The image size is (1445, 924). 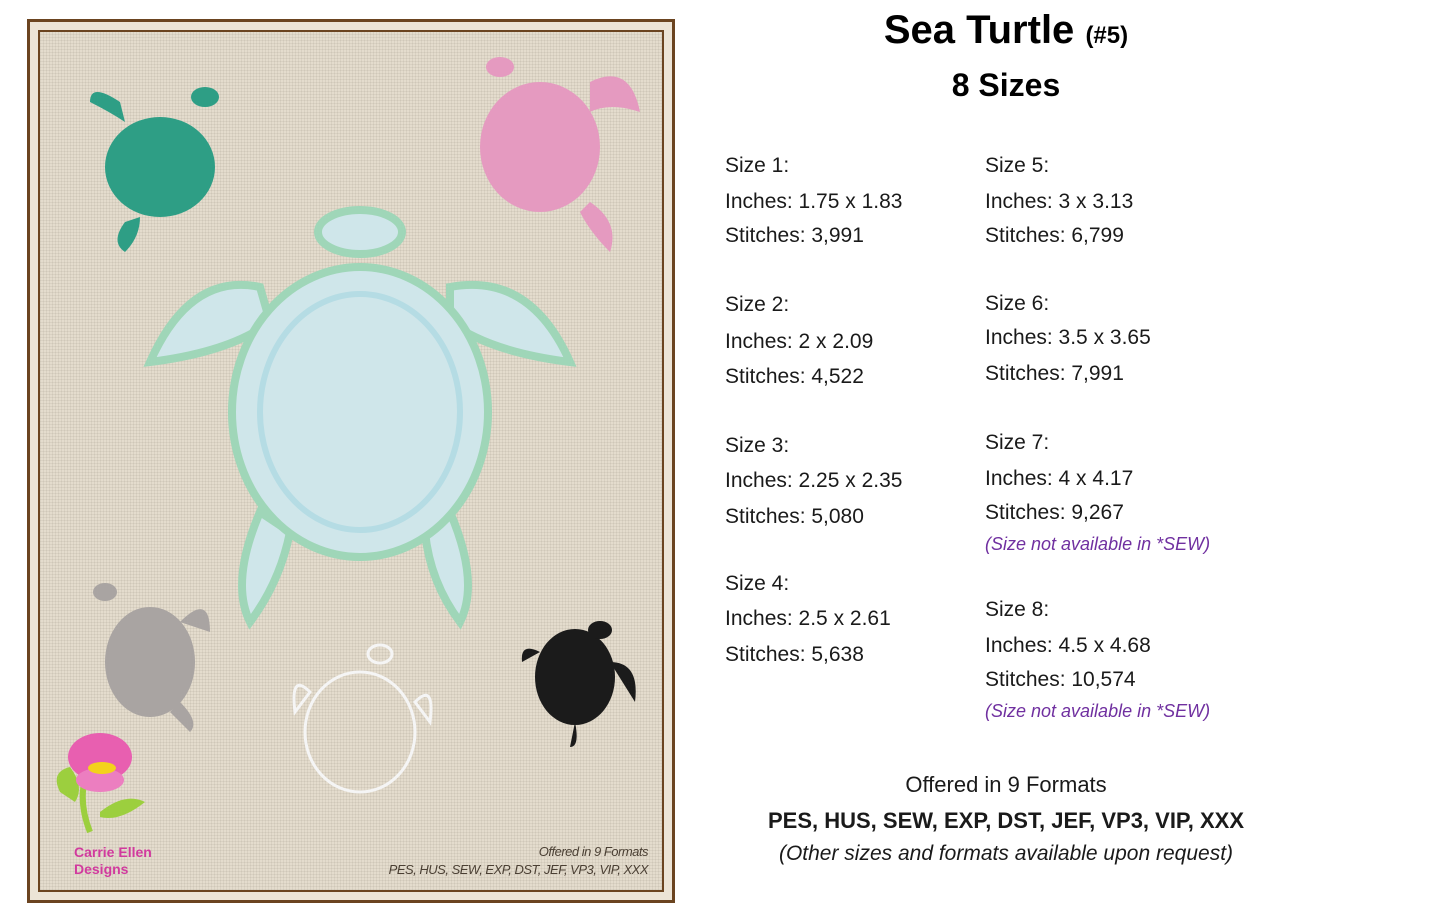 What do you see at coordinates (757, 583) in the screenshot?
I see `size-label: Size 4:` at bounding box center [757, 583].